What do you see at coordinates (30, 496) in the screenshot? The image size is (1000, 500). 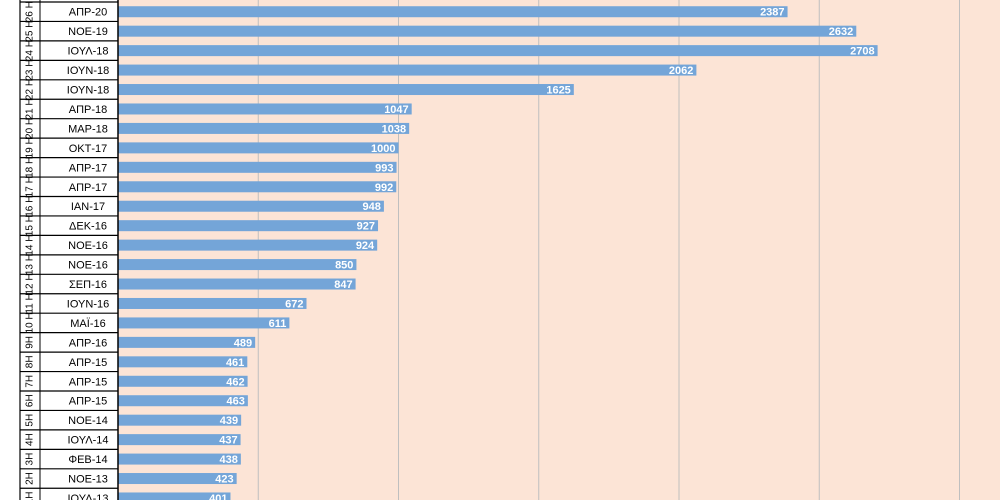 I see `episode-label: 1Η` at bounding box center [30, 496].